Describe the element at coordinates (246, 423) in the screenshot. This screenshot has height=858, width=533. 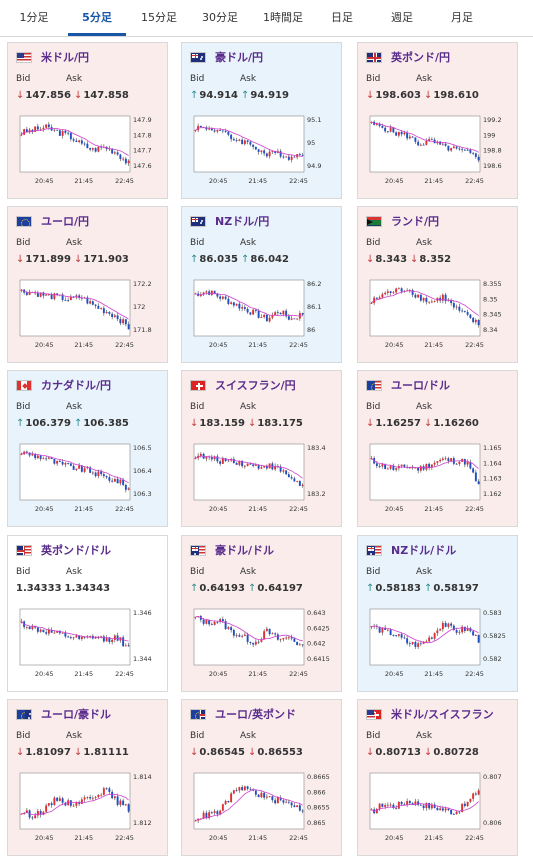
I see `quote-row: ↓183.159 ↓183.175` at that location.